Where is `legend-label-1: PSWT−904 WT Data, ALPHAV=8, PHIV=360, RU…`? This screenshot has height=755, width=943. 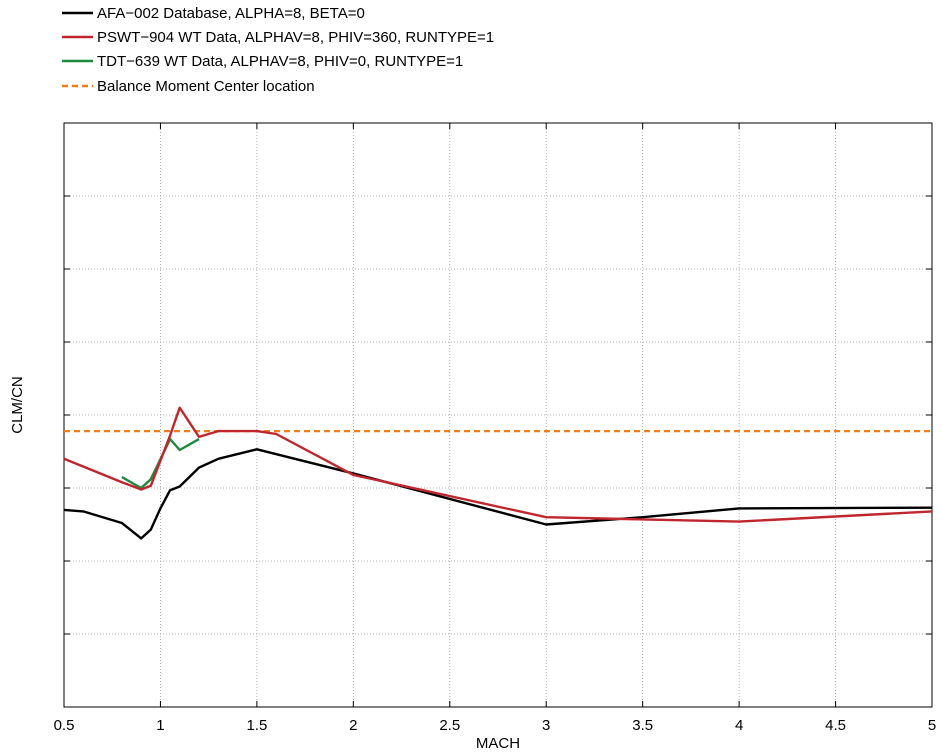
legend-label-1: PSWT−904 WT Data, ALPHAV=8, PHIV=360, RU… is located at coordinates (295, 37).